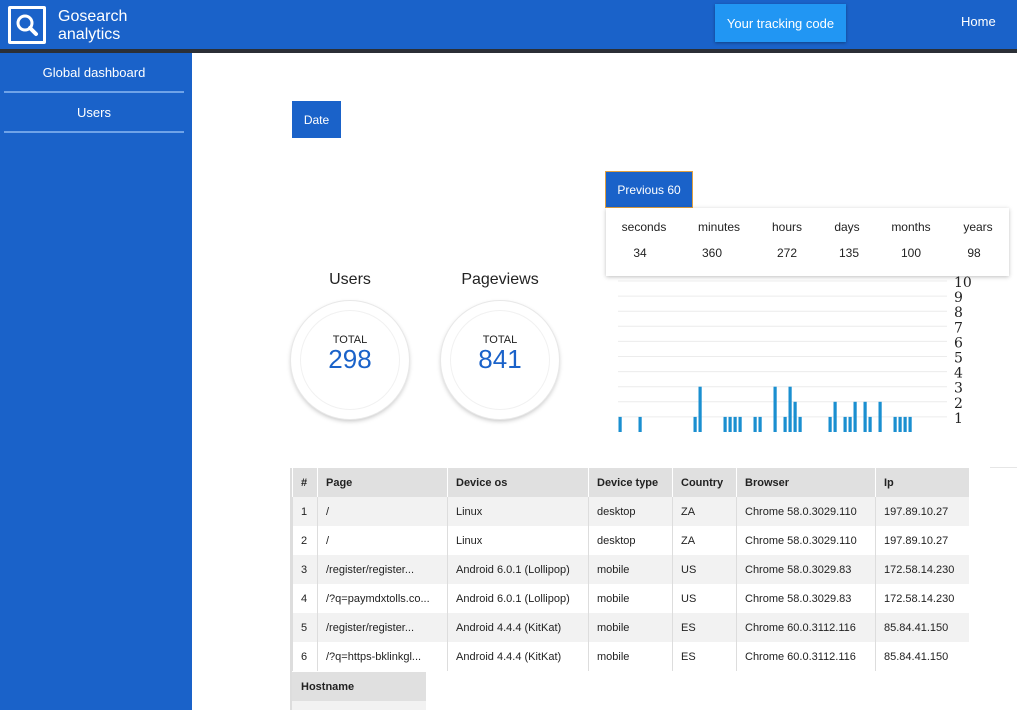 This screenshot has width=1017, height=710. What do you see at coordinates (978, 21) in the screenshot?
I see `home-link: Home` at bounding box center [978, 21].